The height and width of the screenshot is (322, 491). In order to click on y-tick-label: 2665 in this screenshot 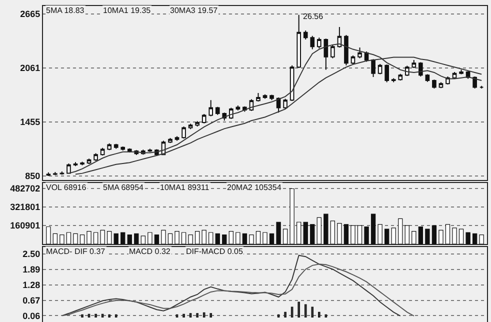, I will do `click(30, 14)`.